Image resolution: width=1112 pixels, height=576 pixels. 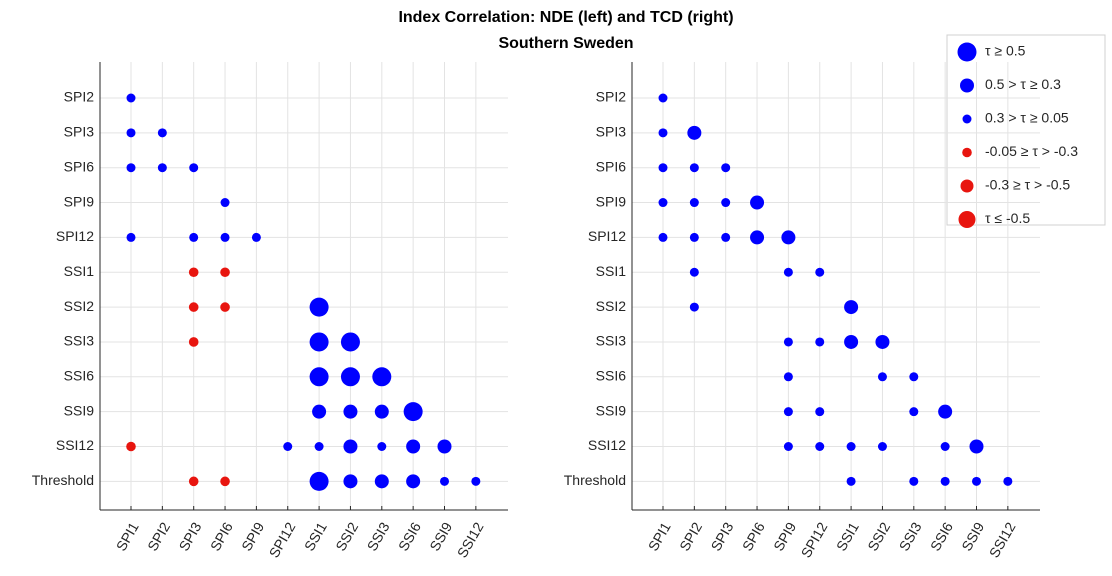 I want to click on x-tick-label: SPI6, so click(x=753, y=536).